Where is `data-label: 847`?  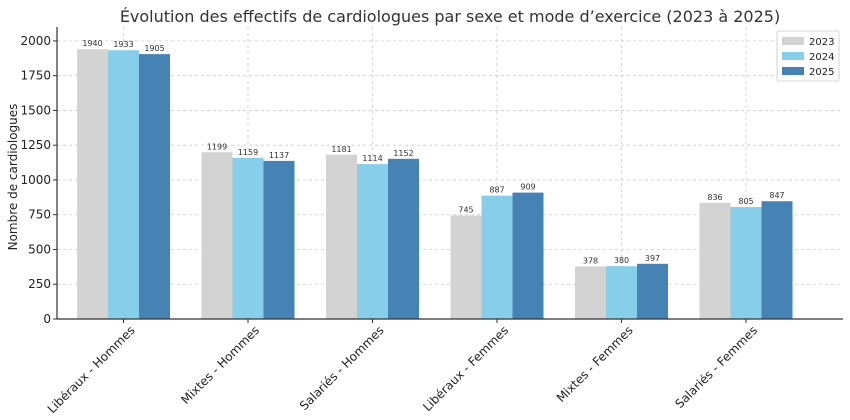 data-label: 847 is located at coordinates (776, 195).